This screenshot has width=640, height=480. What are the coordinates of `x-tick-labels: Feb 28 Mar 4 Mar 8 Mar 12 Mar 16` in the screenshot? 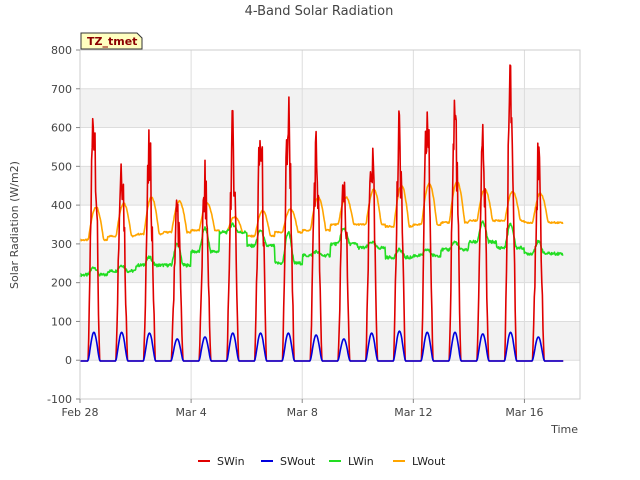 It's located at (303, 409).